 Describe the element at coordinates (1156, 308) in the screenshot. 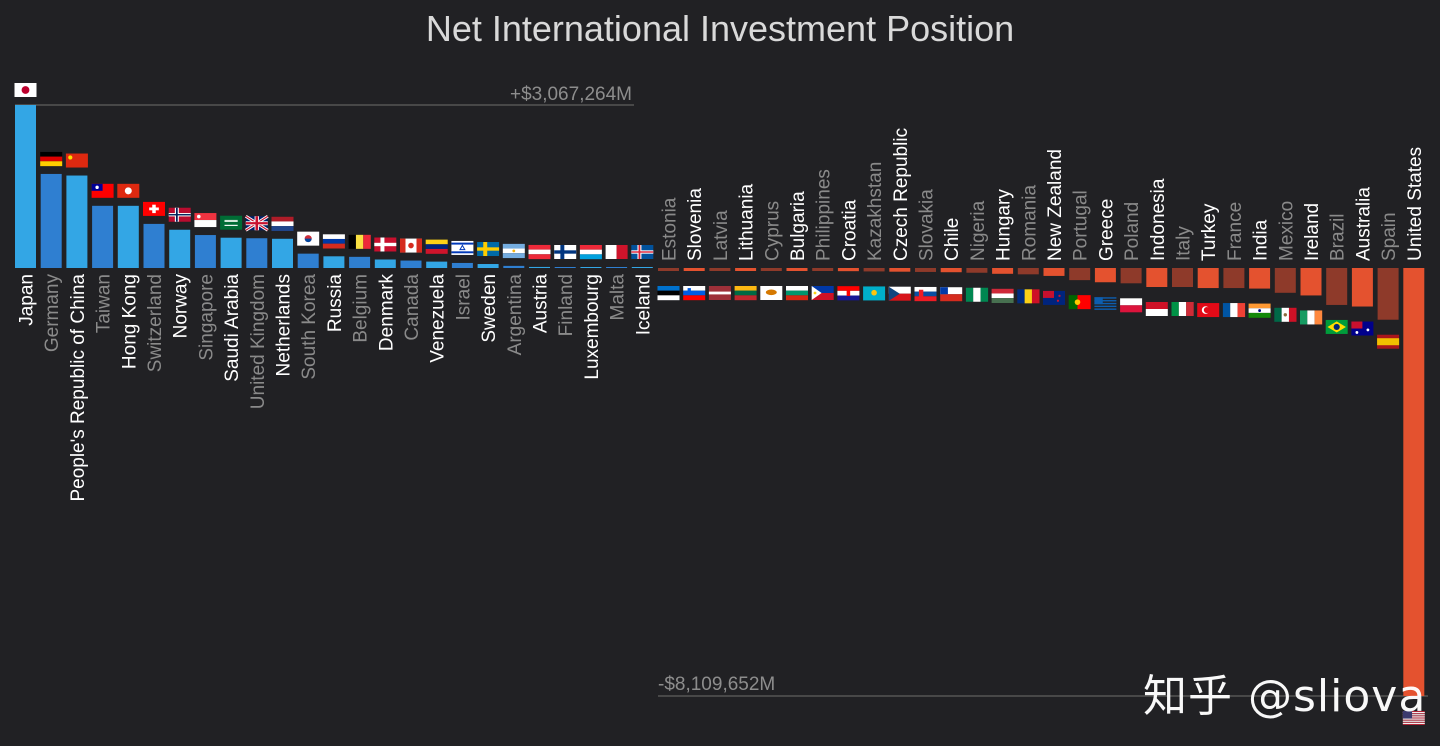

I see `indonesia-flag-icon` at that location.